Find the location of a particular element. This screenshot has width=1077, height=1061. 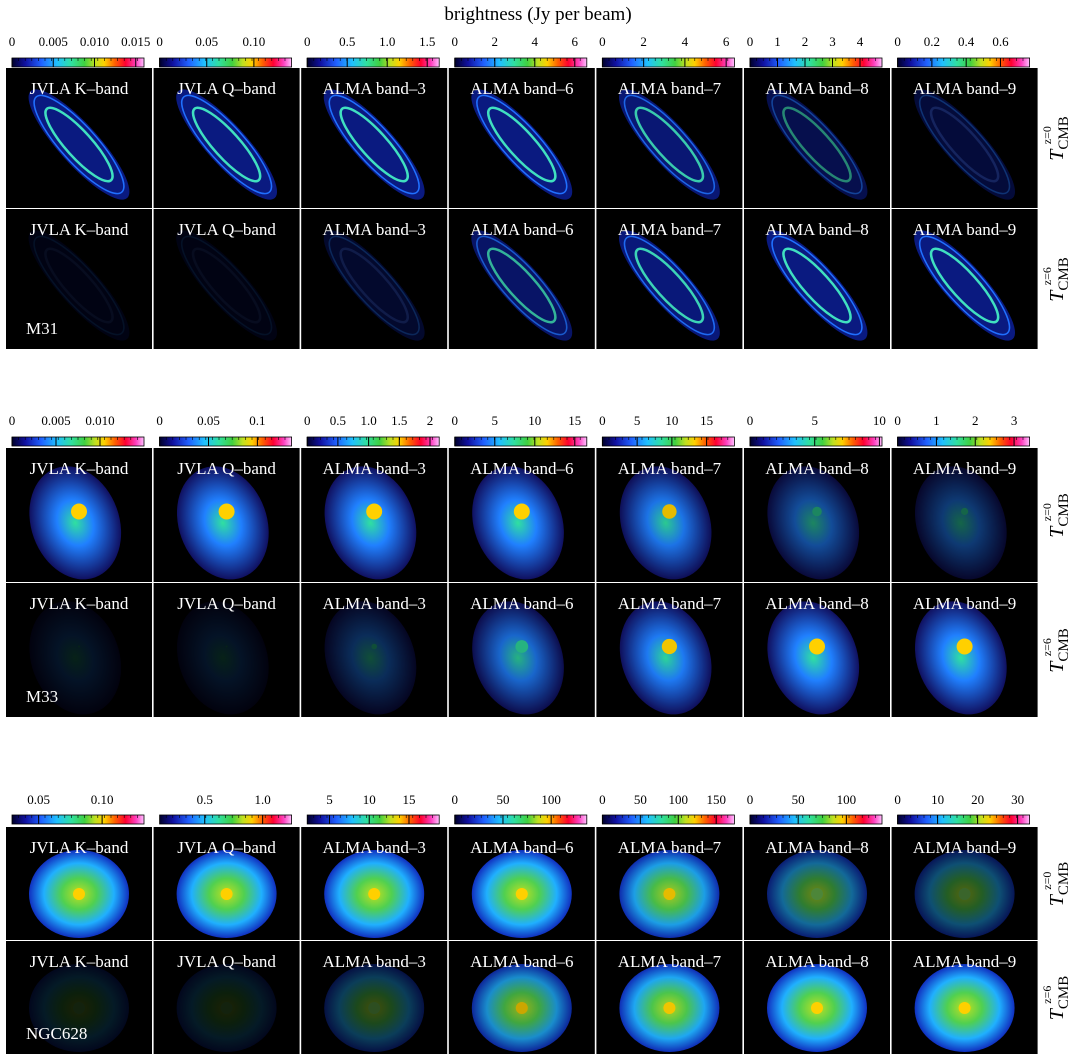

band-label: JVLA K–band is located at coordinates (79, 229).